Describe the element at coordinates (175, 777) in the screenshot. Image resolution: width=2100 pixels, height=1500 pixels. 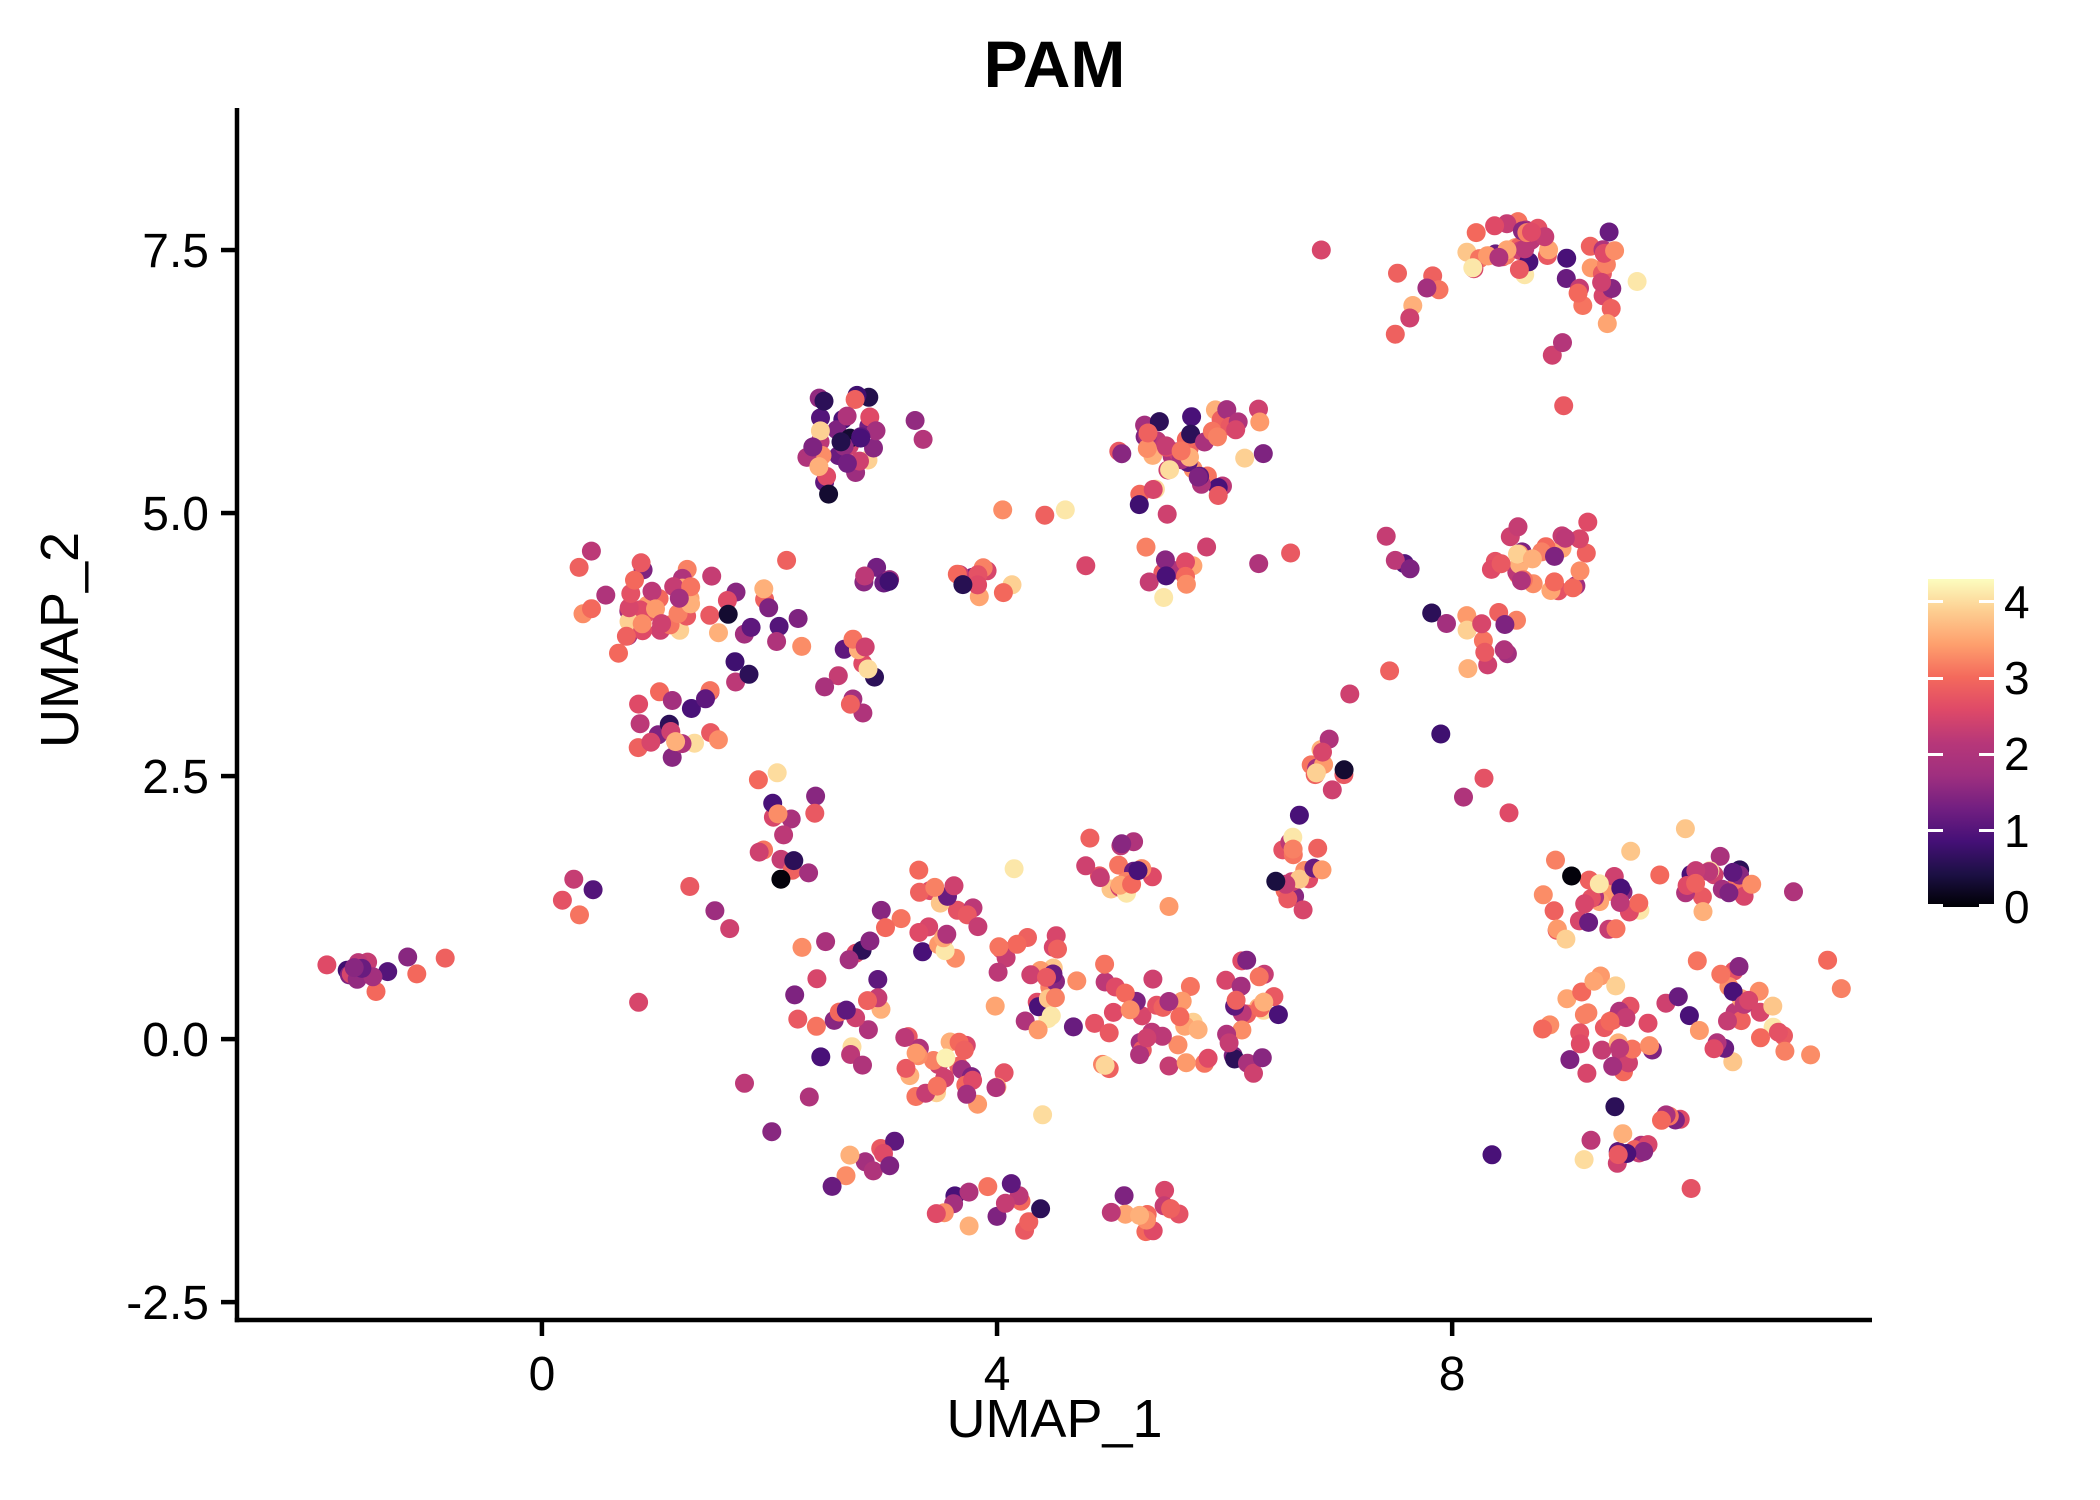
I see `y-tick-label: 2.5` at that location.